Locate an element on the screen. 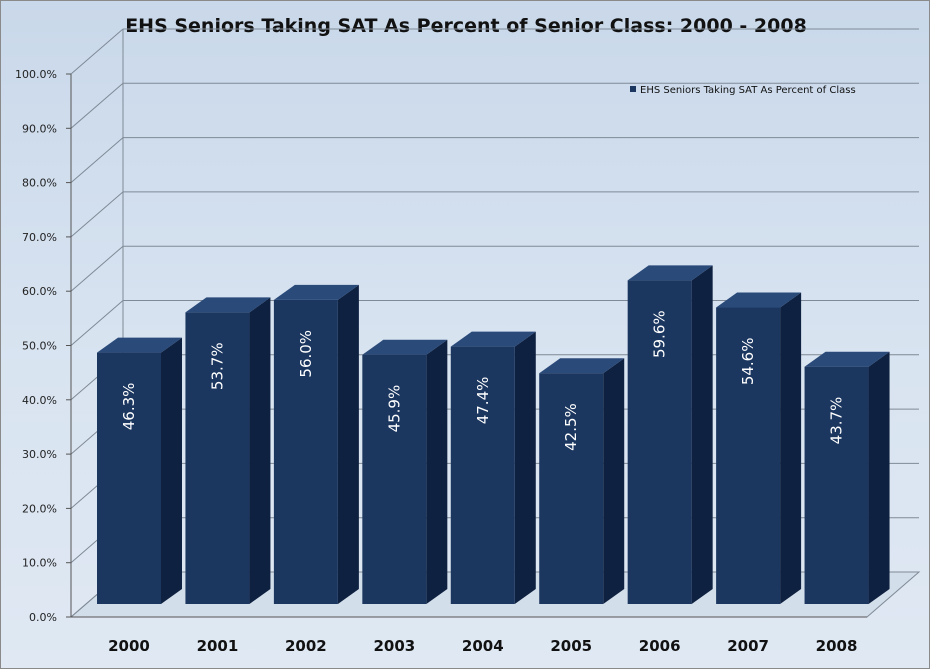  y-tick-label: 40.0% is located at coordinates (39, 400).